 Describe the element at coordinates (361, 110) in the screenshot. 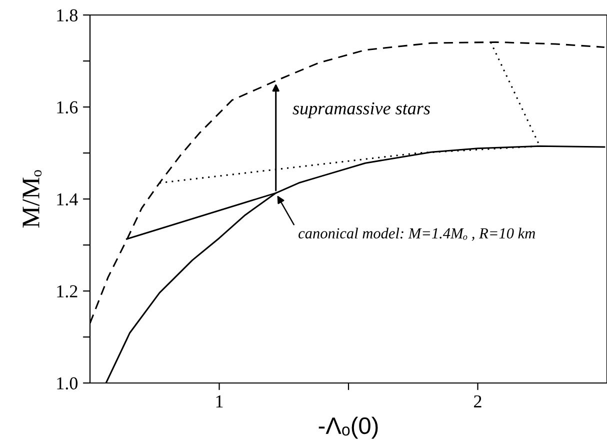

I see `annotation: supramassive stars` at that location.